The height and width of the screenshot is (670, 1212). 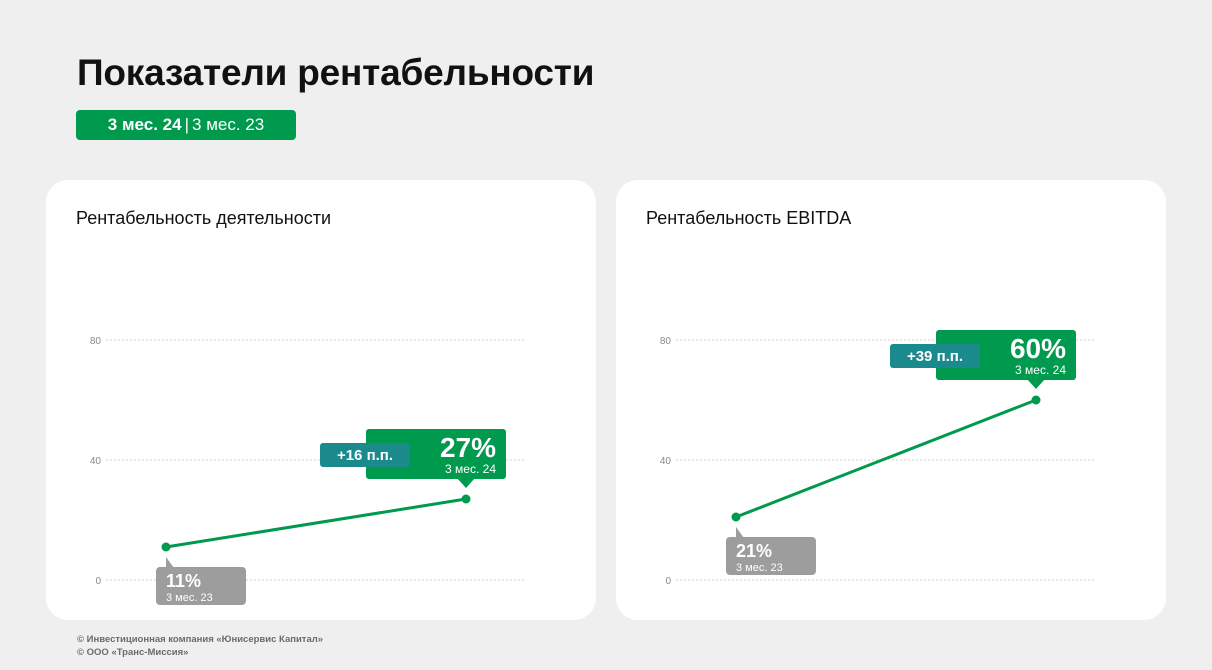 I want to click on start-value-callout: 21%3 мес. 23, so click(x=771, y=551).